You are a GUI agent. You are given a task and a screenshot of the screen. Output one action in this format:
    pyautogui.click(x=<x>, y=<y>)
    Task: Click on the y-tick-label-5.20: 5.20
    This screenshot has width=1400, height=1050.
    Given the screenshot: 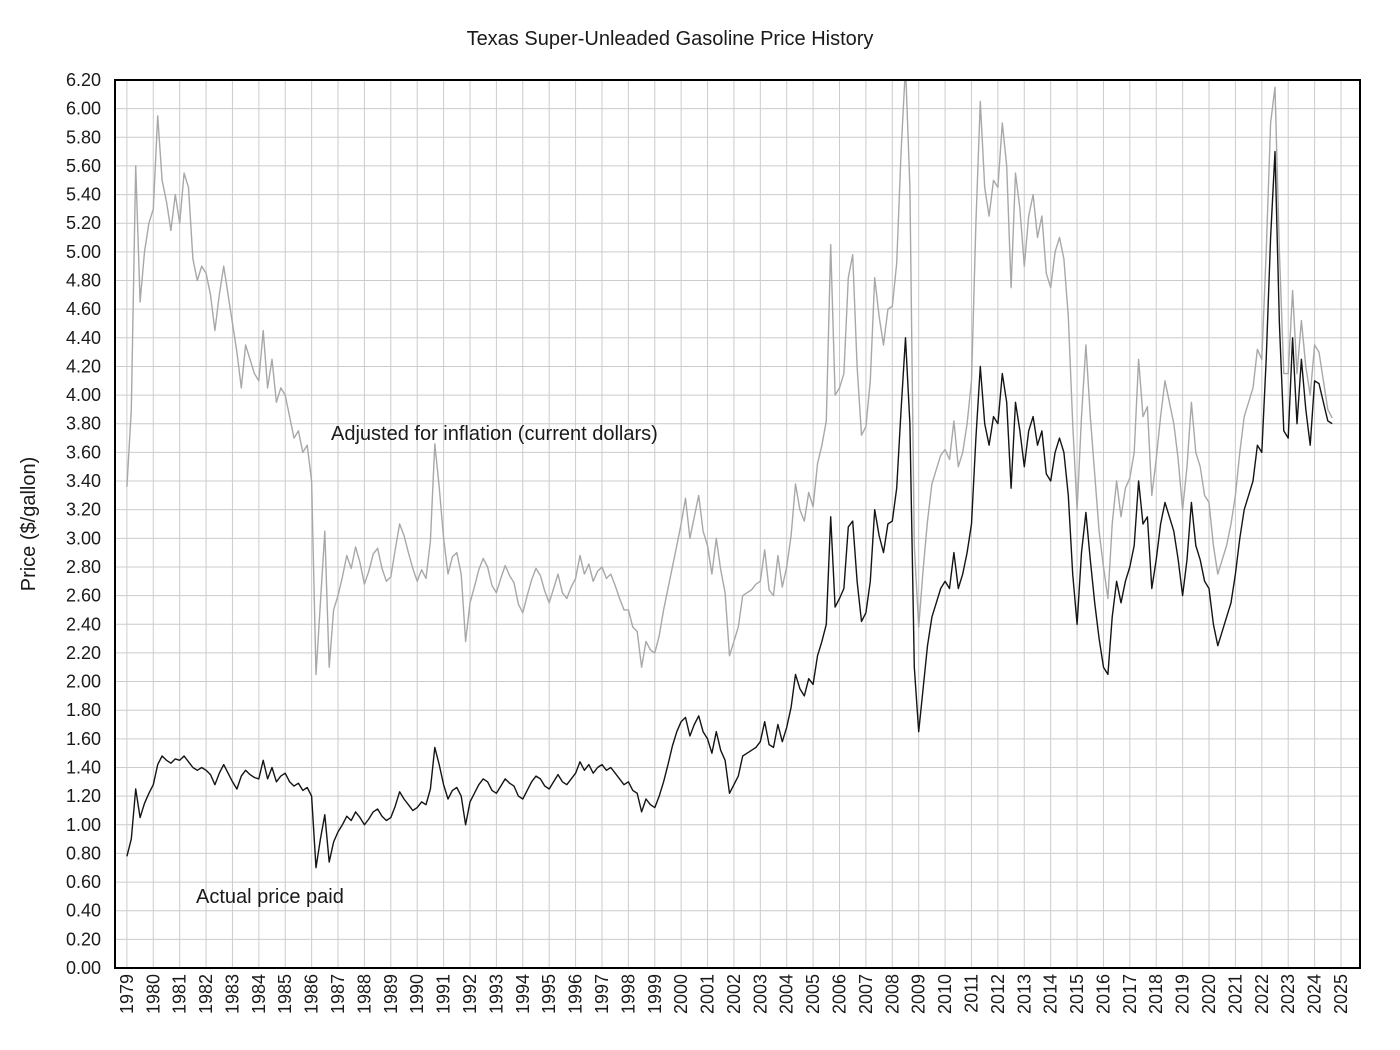 What is the action you would take?
    pyautogui.click(x=83, y=223)
    